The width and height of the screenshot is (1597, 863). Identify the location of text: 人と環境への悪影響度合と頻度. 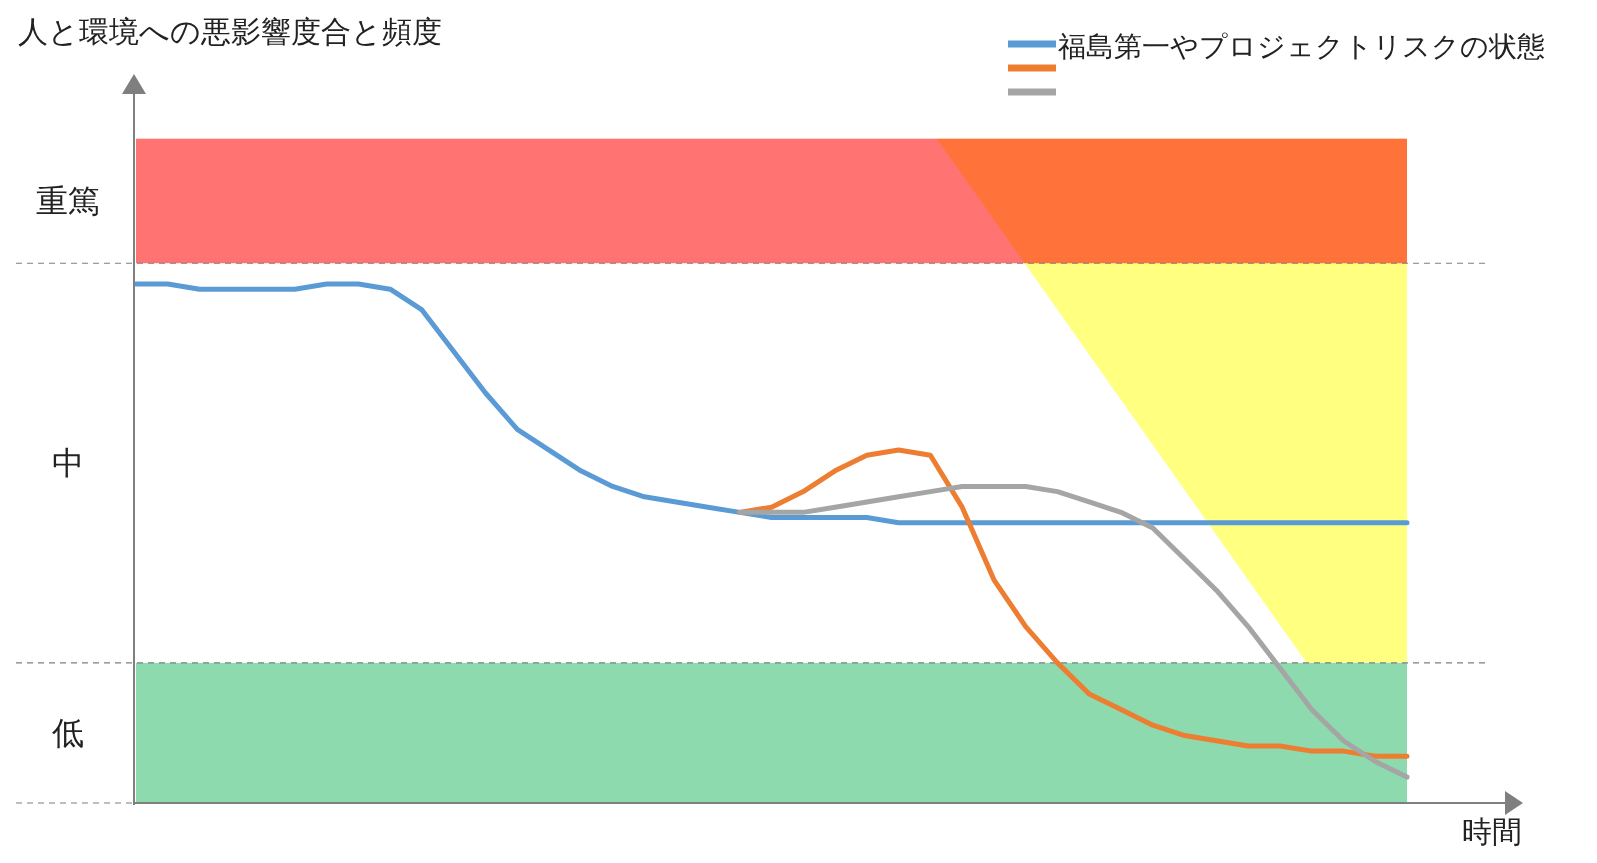
(230, 31).